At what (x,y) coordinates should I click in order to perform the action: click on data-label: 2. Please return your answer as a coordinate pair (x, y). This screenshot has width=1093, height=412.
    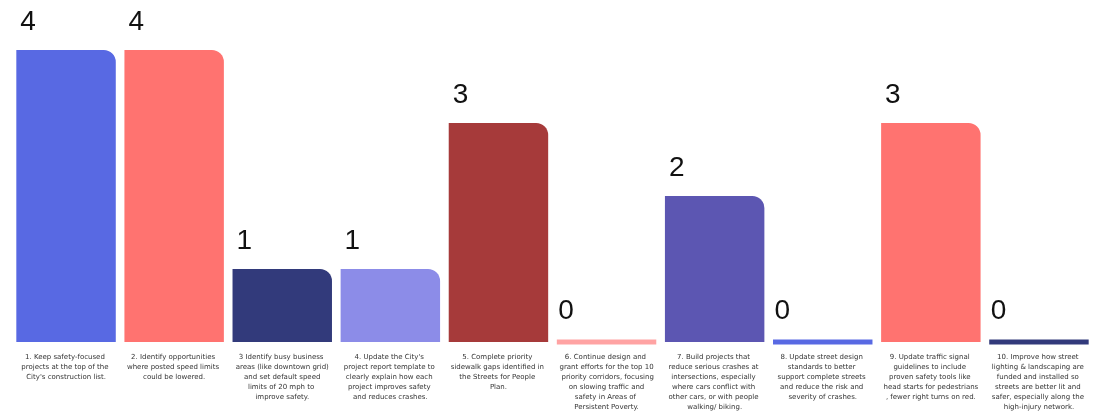
    Looking at the image, I should click on (676, 166).